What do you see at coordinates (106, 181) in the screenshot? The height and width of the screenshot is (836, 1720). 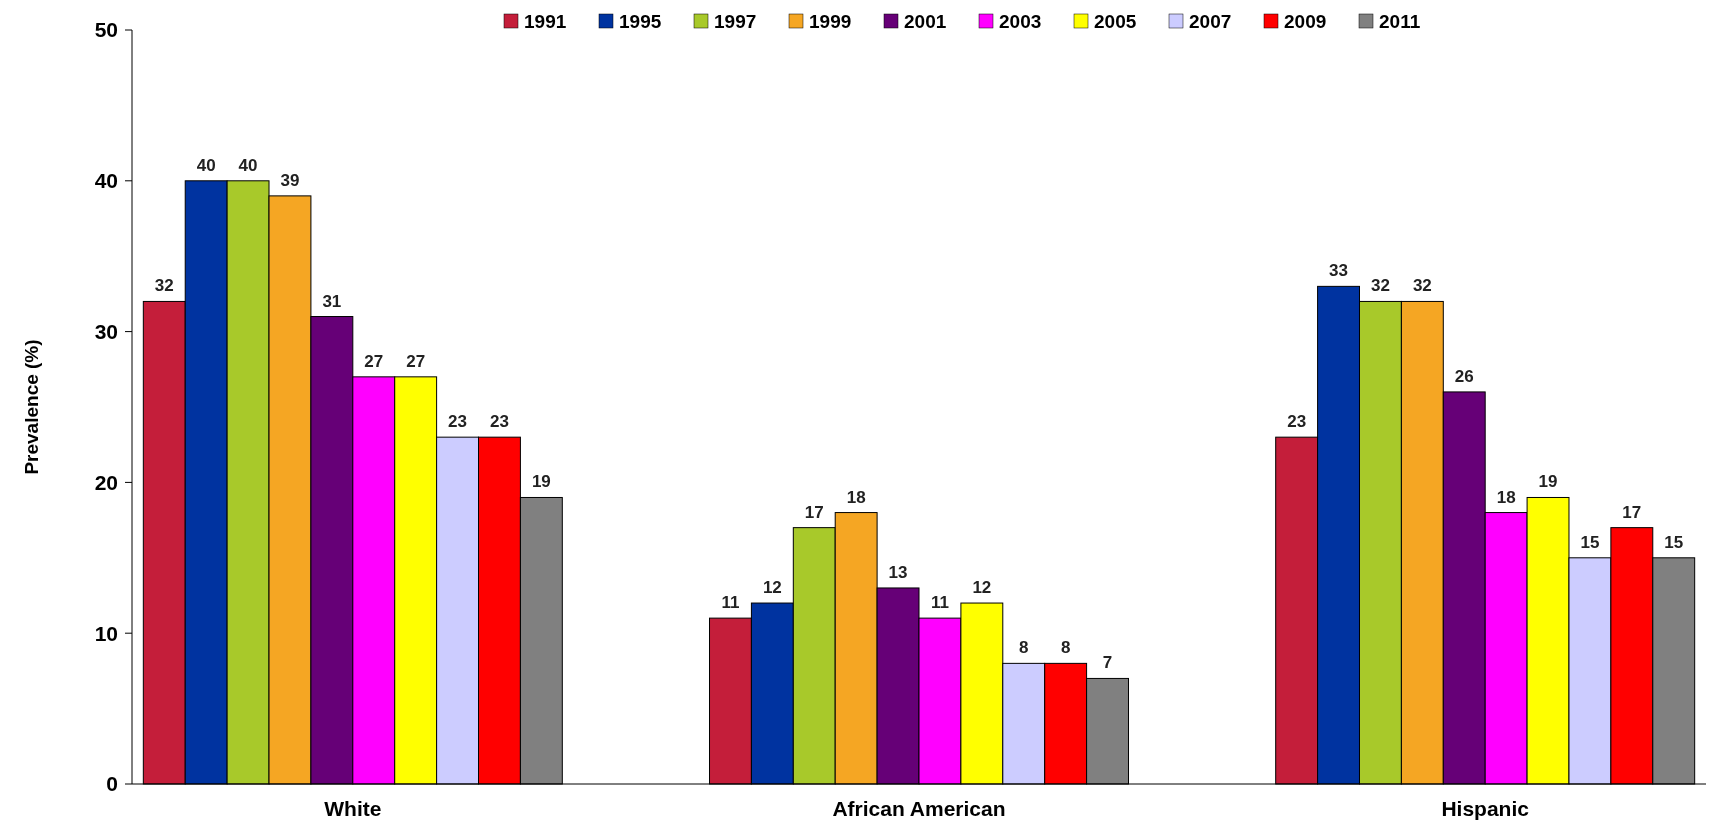 I see `y-tick-label: 40` at bounding box center [106, 181].